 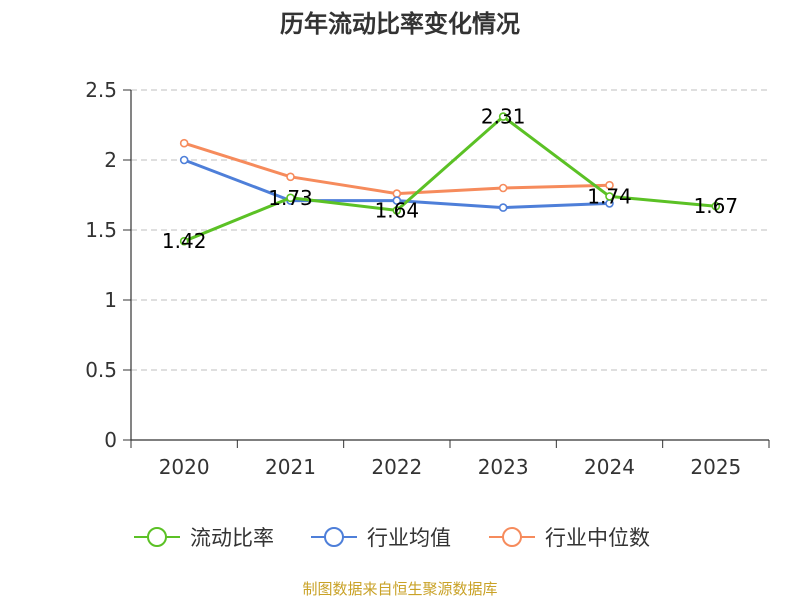 I want to click on x-tick-label: 2021, so click(x=290, y=467).